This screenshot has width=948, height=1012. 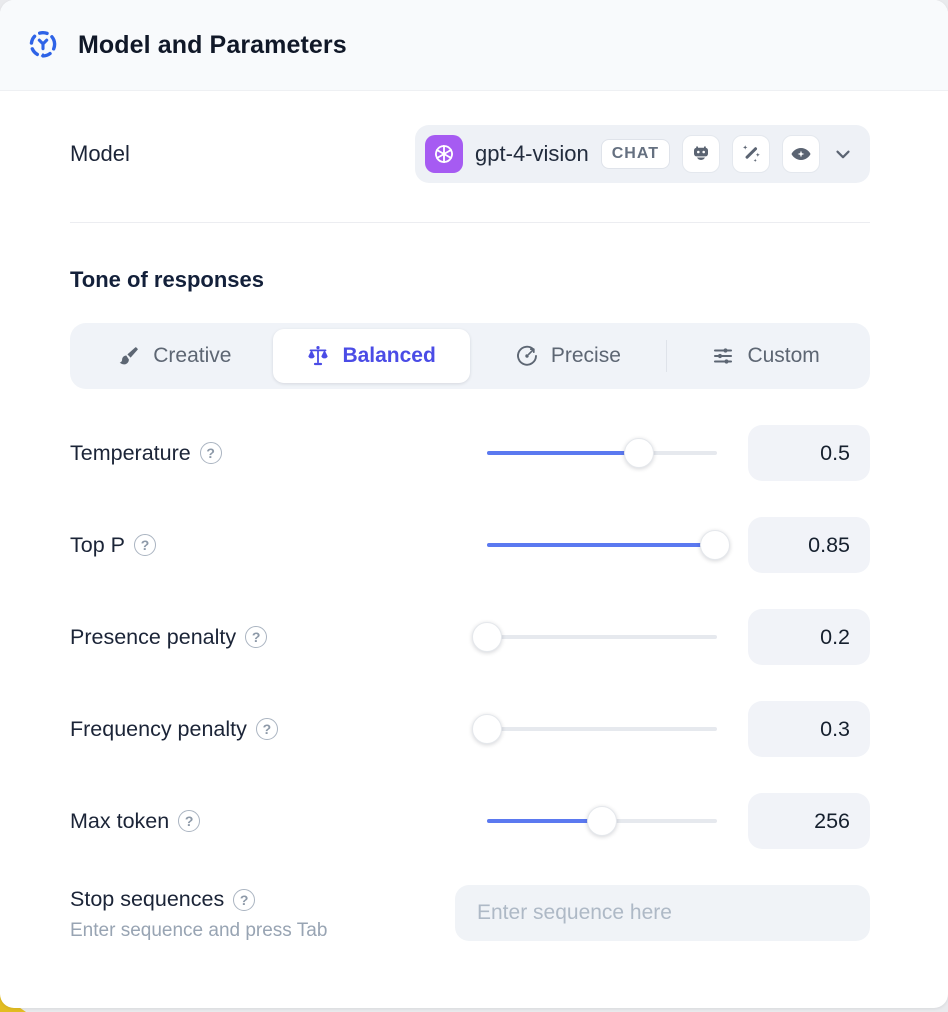 I want to click on tone-option-creative: Creative, so click(x=174, y=356).